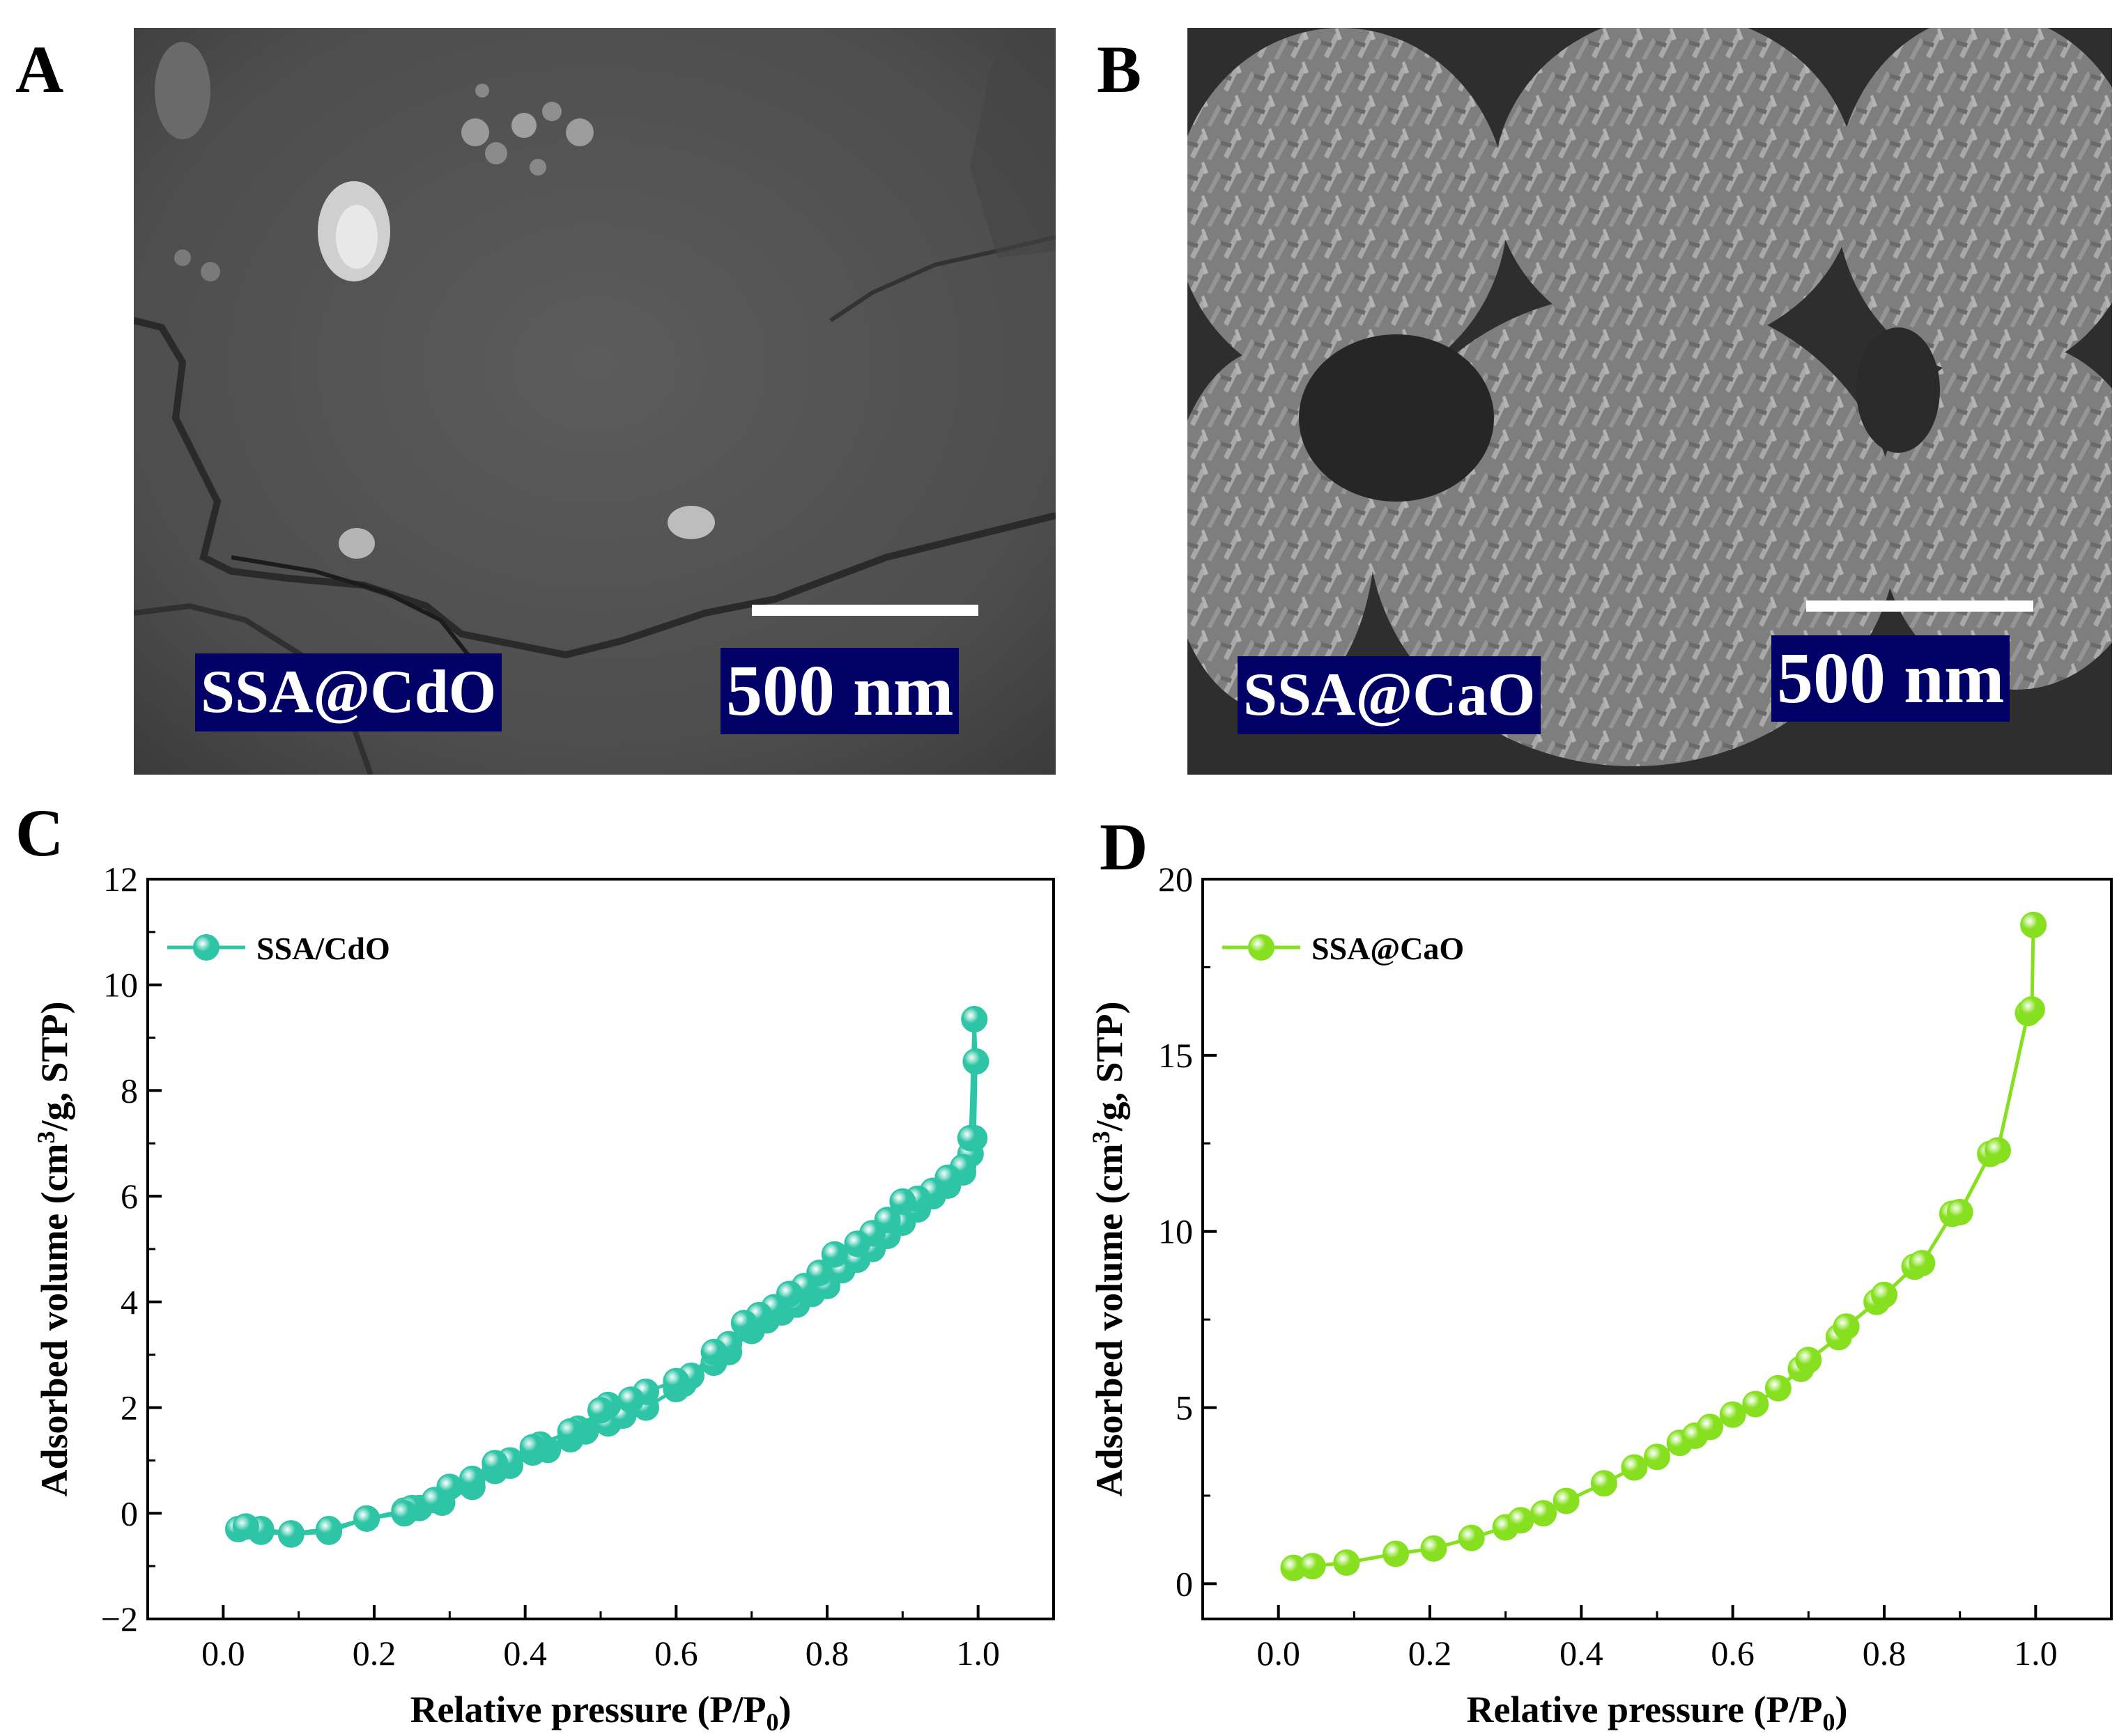  Describe the element at coordinates (676, 1654) in the screenshot. I see `x-tick-label: 0.6` at that location.